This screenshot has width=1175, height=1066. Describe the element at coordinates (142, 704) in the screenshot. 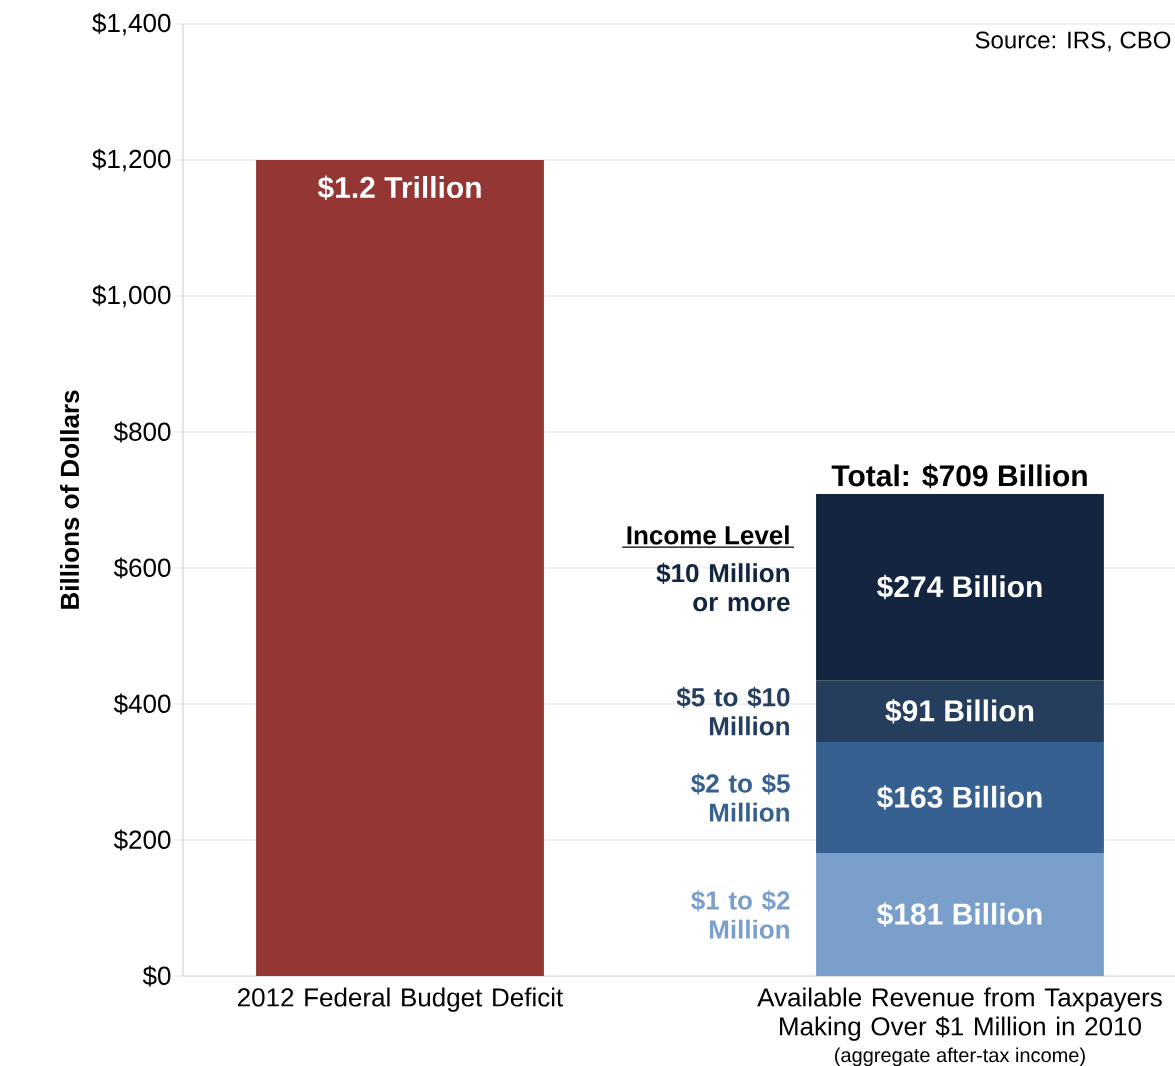

I see `y-tick-label: $400` at that location.